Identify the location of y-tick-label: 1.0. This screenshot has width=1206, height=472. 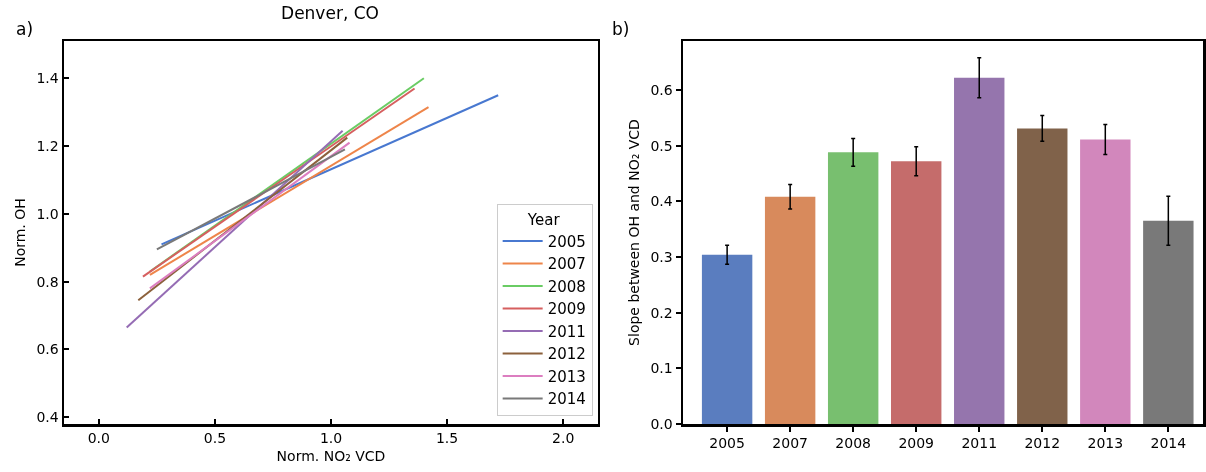
(47, 213).